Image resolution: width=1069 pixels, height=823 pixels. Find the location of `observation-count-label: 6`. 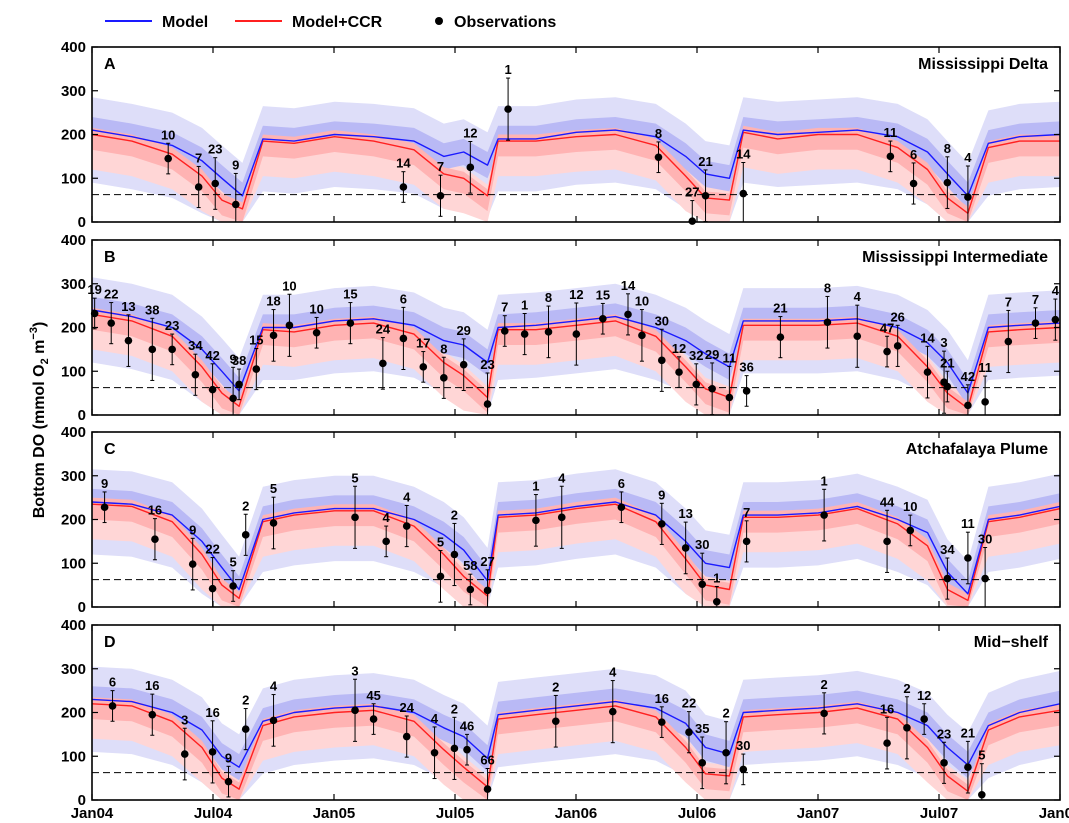

observation-count-label: 6 is located at coordinates (621, 483).